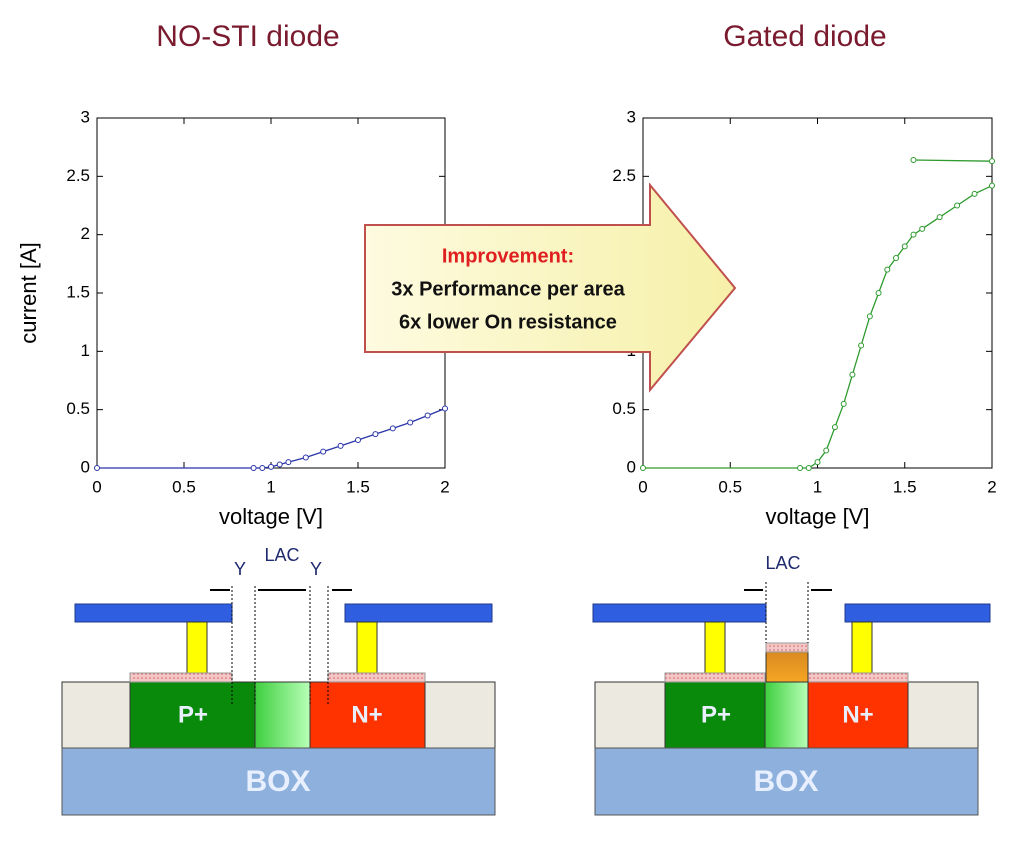 Image resolution: width=1024 pixels, height=841 pixels. What do you see at coordinates (508, 256) in the screenshot?
I see `callout-title: Improvement:` at bounding box center [508, 256].